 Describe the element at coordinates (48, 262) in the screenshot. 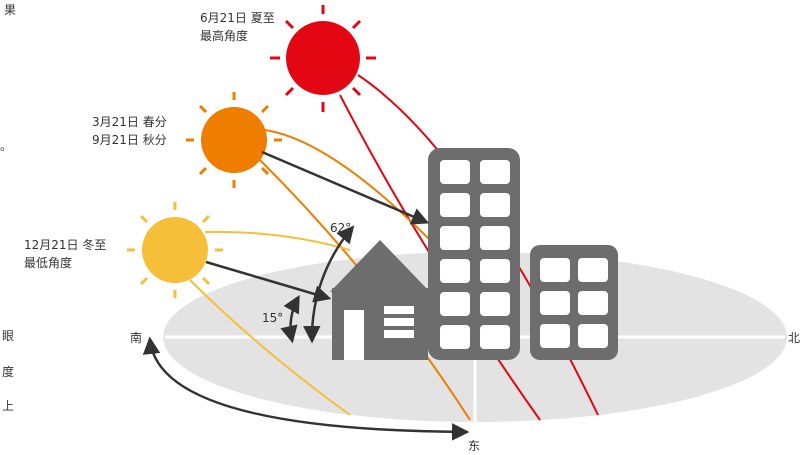

I see `label: 最低角度` at that location.